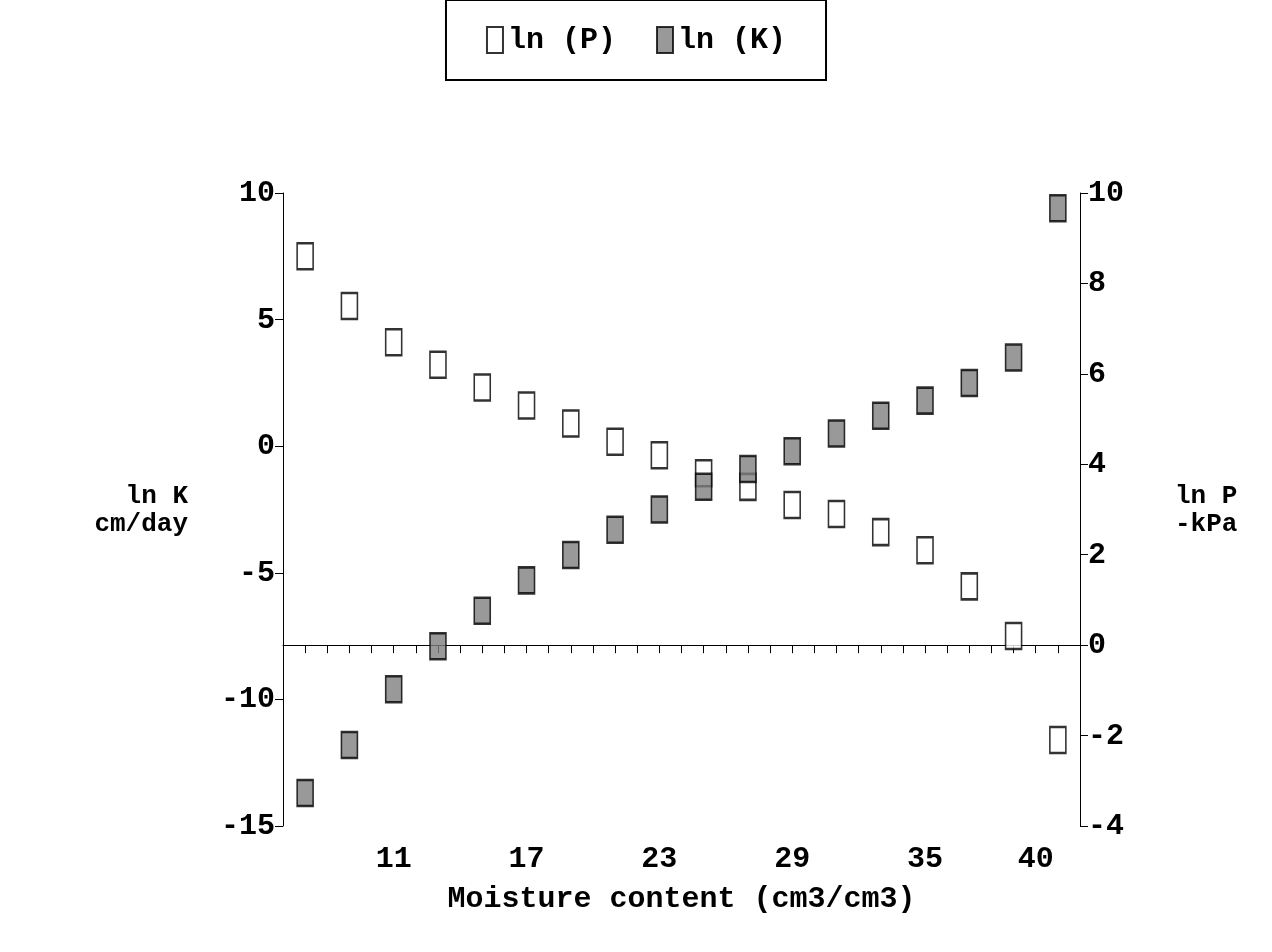 This screenshot has width=1272, height=952. What do you see at coordinates (681, 899) in the screenshot?
I see `x-axis-title: Moisture content (cm3/cm3)` at bounding box center [681, 899].